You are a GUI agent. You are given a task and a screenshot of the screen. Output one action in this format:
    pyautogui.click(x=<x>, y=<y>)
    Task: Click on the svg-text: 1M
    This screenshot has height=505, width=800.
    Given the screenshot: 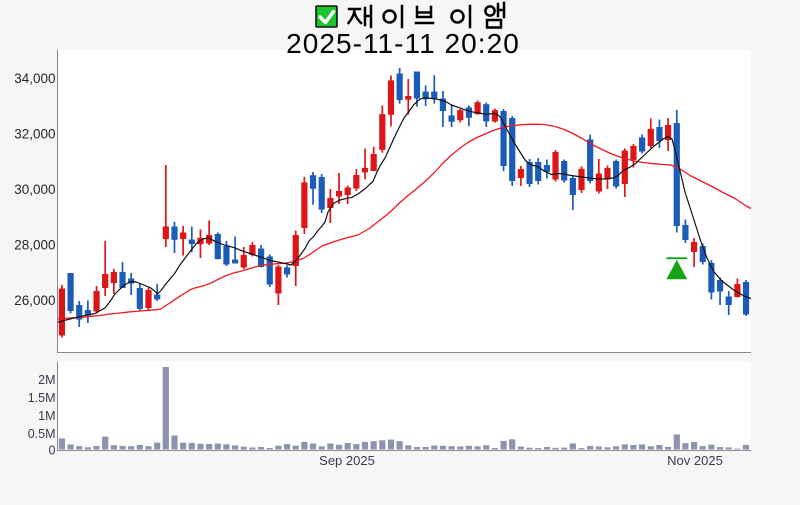 What is the action you would take?
    pyautogui.click(x=46, y=416)
    